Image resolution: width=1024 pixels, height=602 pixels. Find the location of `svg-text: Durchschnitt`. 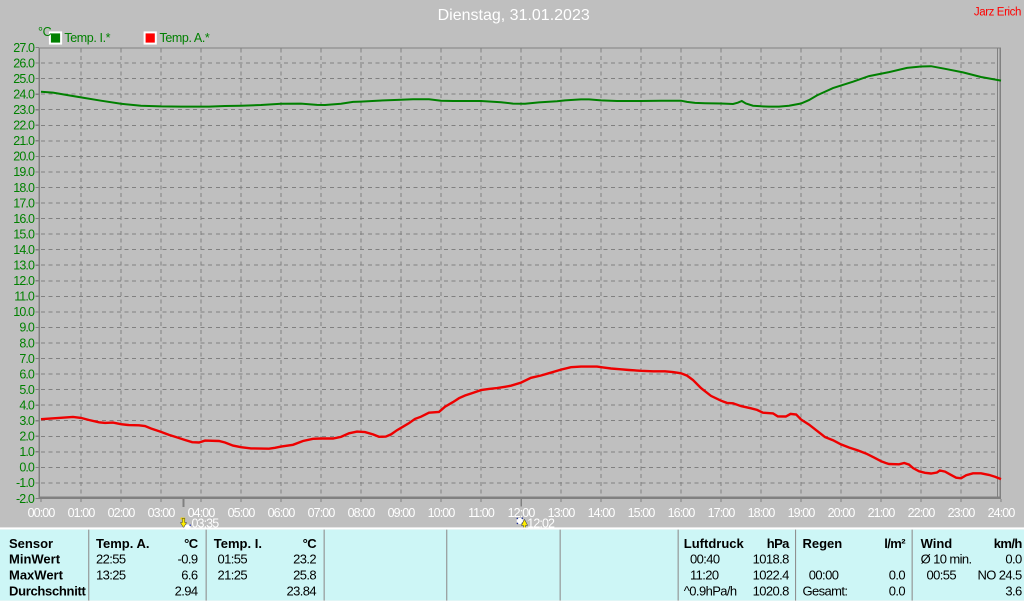

svg-text: Durchschnitt is located at coordinates (48, 591).